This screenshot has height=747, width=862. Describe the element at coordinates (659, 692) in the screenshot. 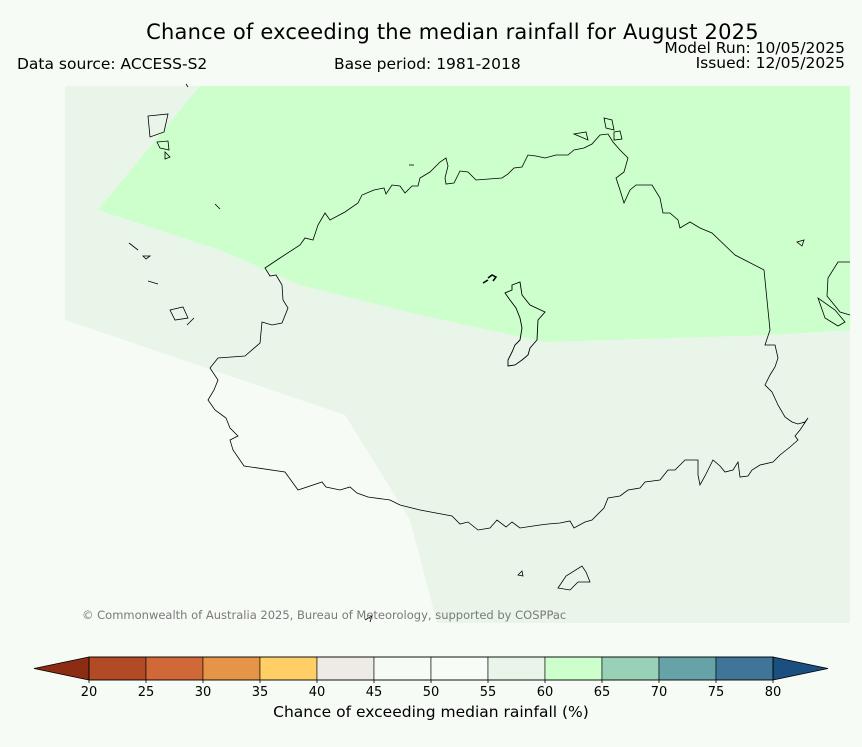

I see `colorbar-tick-label: 70` at that location.